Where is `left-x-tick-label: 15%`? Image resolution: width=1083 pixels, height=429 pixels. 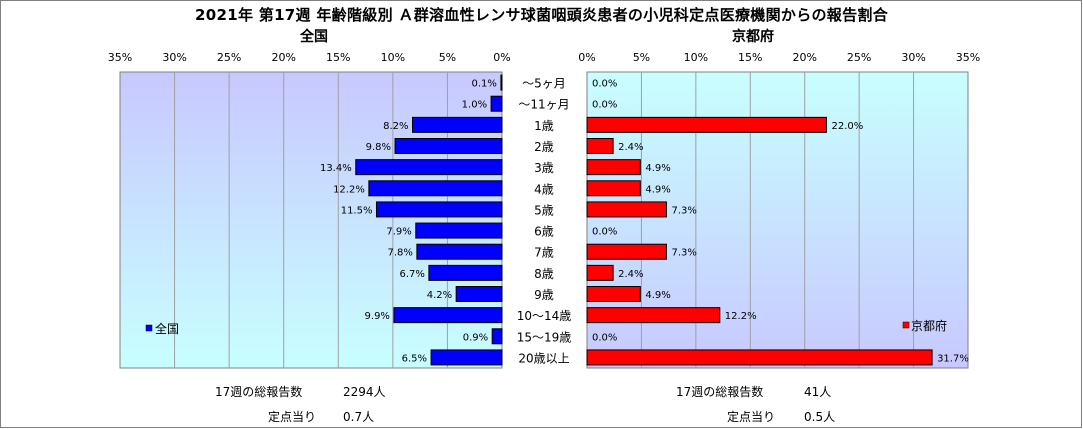
left-x-tick-label: 15% is located at coordinates (338, 57).